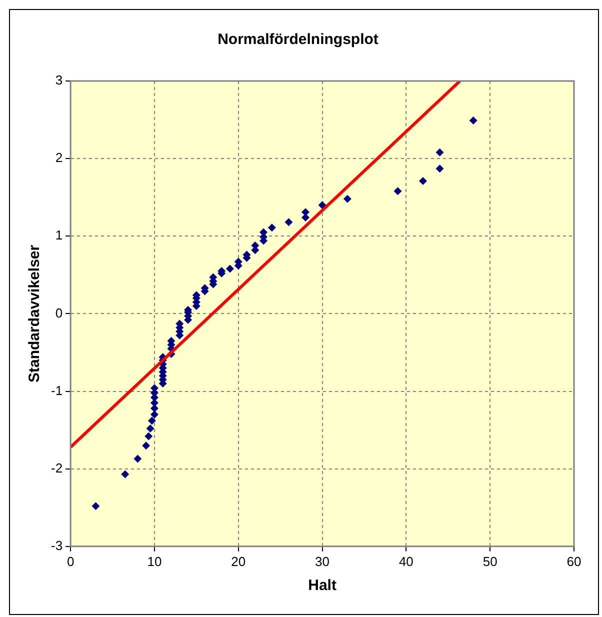 Image resolution: width=602 pixels, height=617 pixels. I want to click on x-tick-label: 40, so click(406, 561).